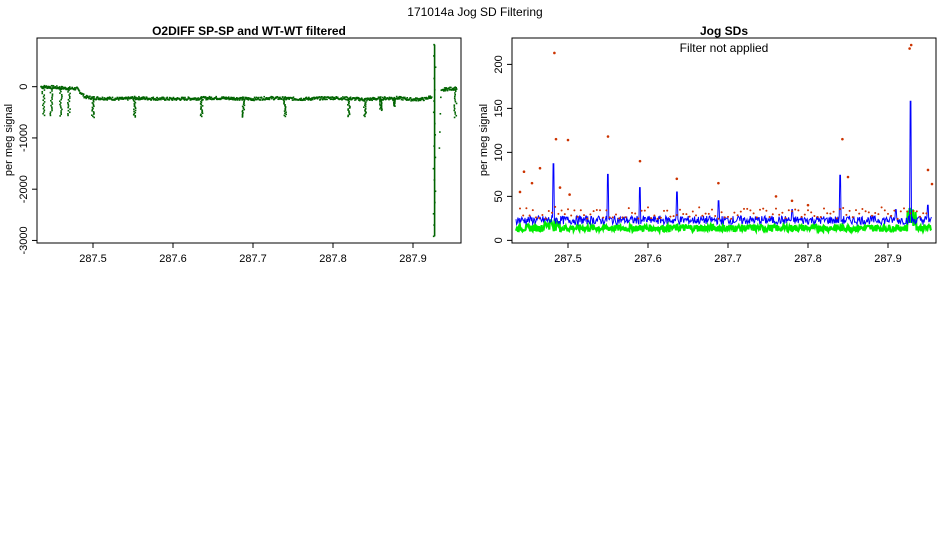 This screenshot has width=950, height=550. I want to click on right-x-tick-label: 287.7, so click(728, 259).